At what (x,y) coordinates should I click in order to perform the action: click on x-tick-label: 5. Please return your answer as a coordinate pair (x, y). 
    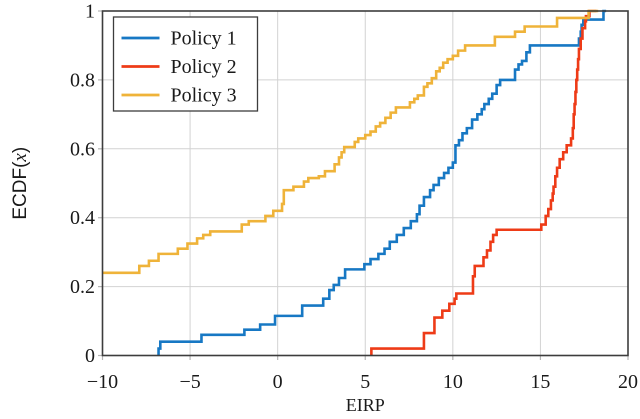
    Looking at the image, I should click on (365, 382).